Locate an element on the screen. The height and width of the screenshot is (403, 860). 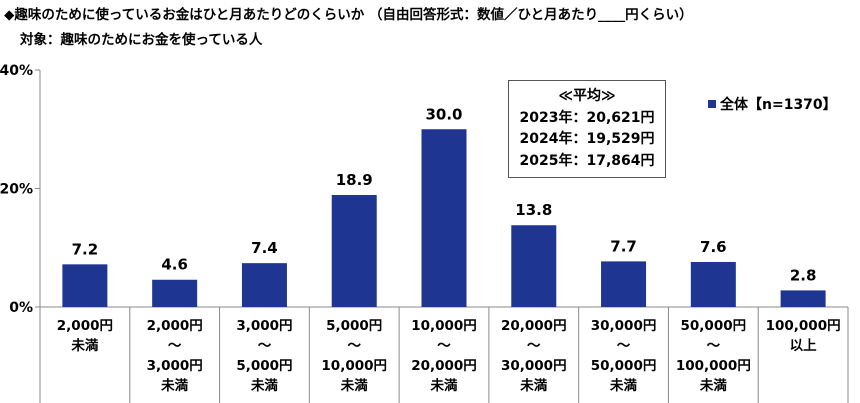
average-2023: 2023年：20,621円 is located at coordinates (587, 117).